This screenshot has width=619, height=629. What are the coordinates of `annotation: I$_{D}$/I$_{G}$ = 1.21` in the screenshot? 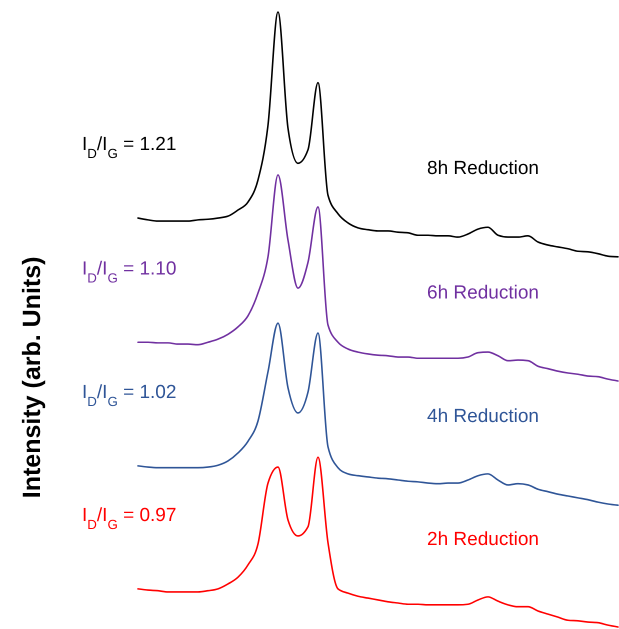 It's located at (129, 147).